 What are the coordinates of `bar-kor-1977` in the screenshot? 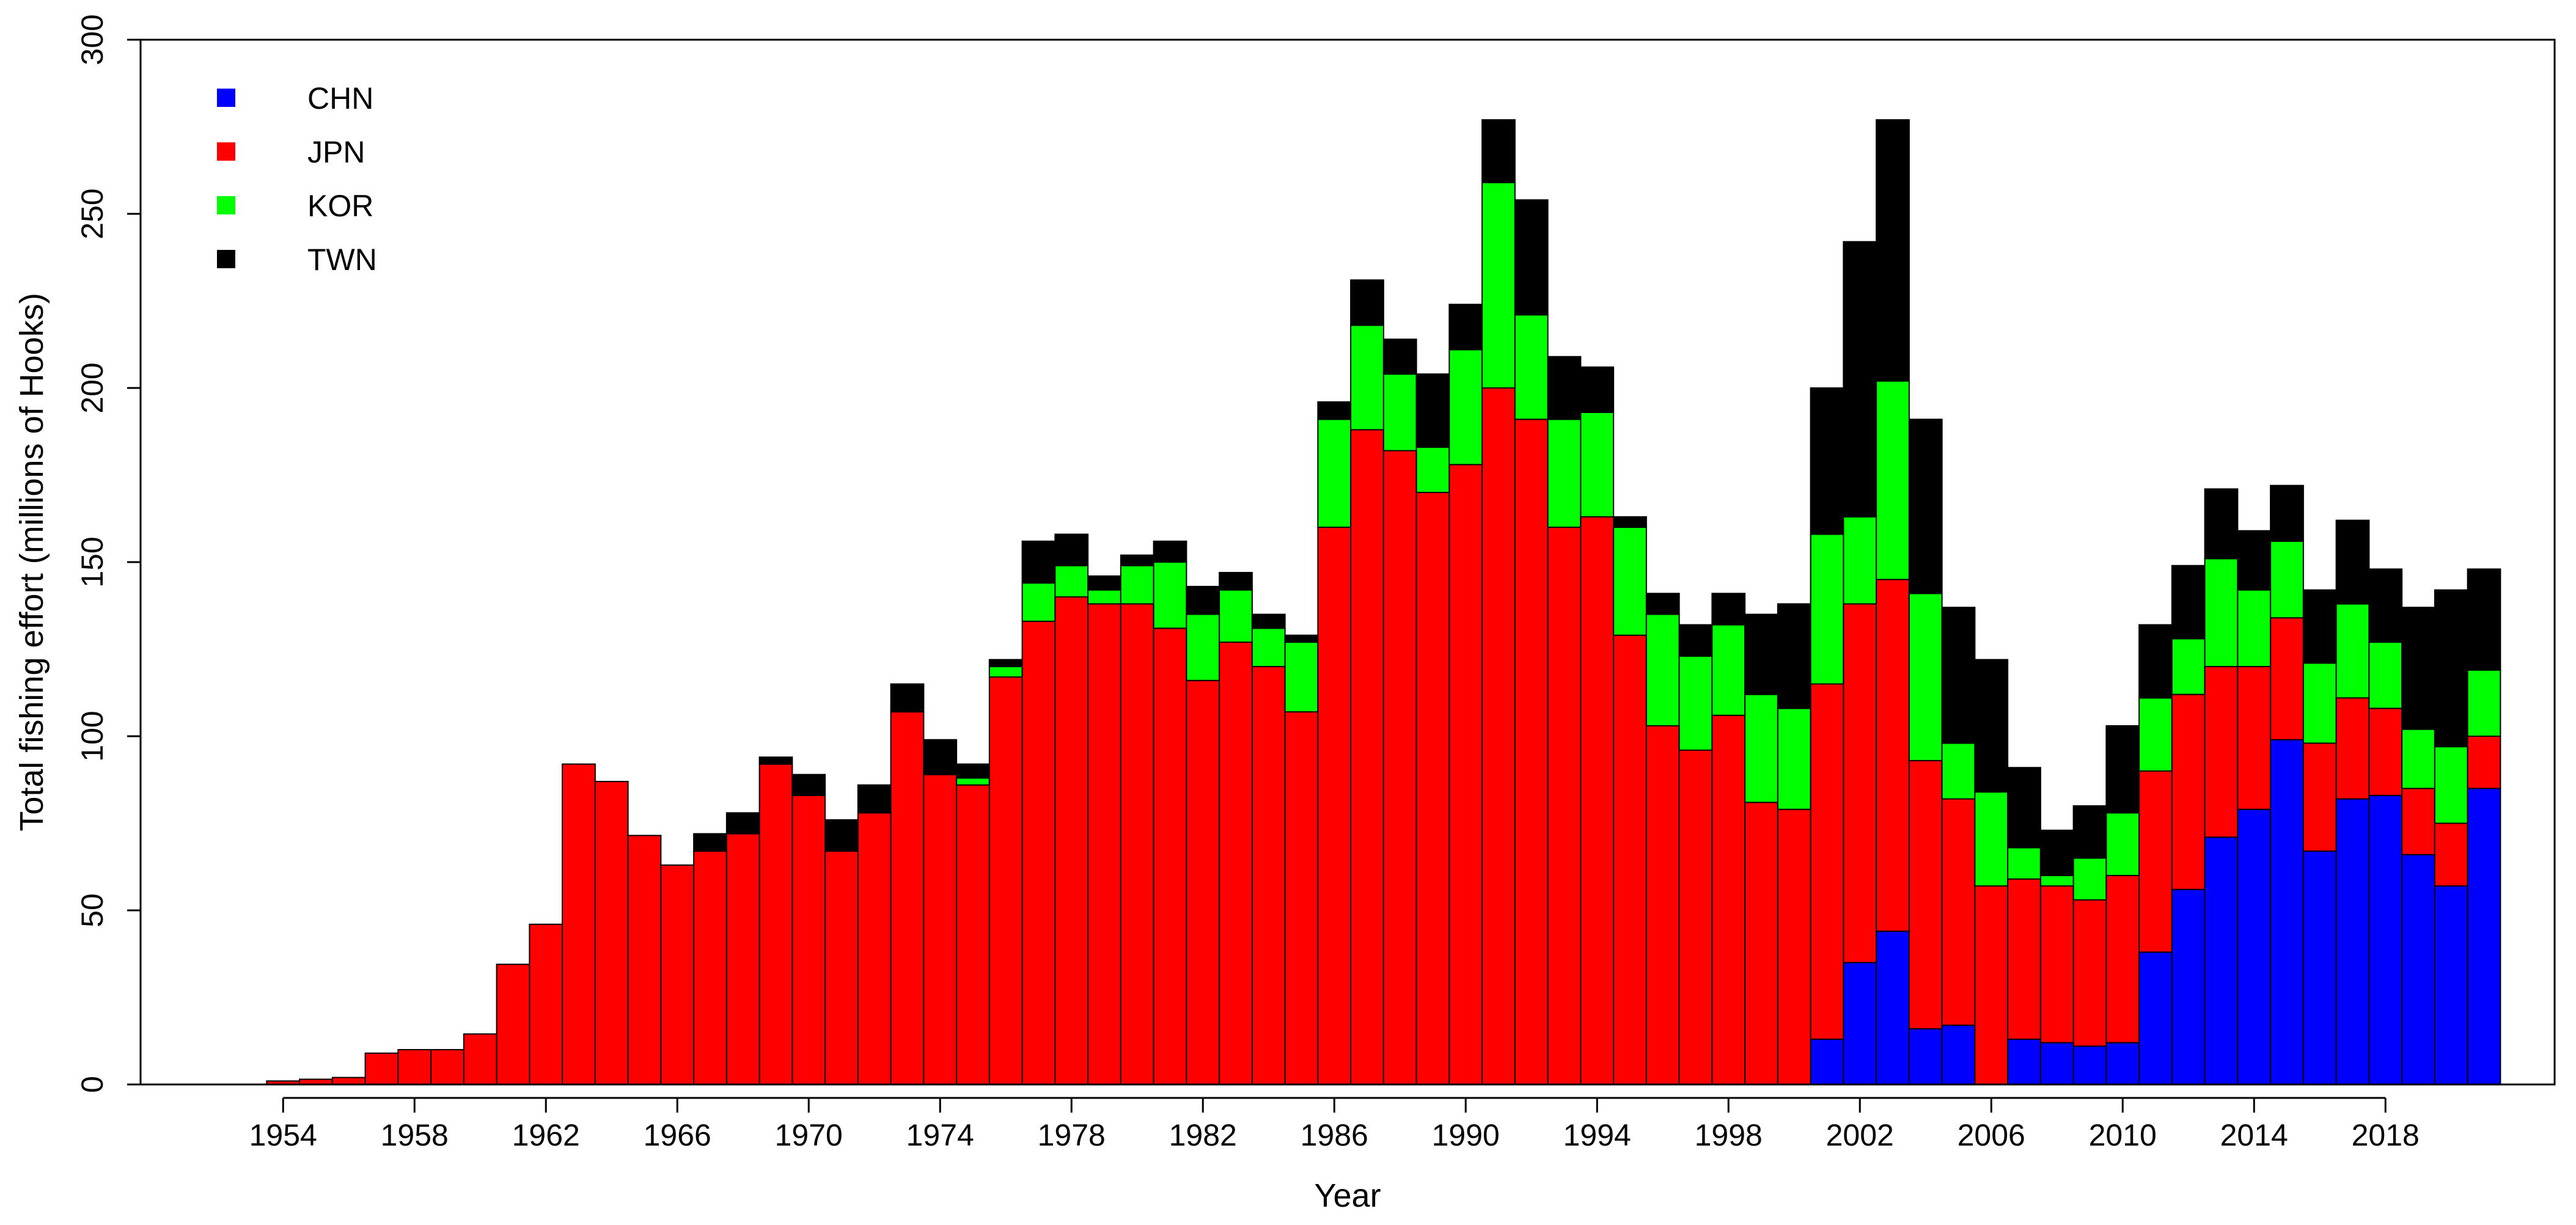 It's located at (1038, 602).